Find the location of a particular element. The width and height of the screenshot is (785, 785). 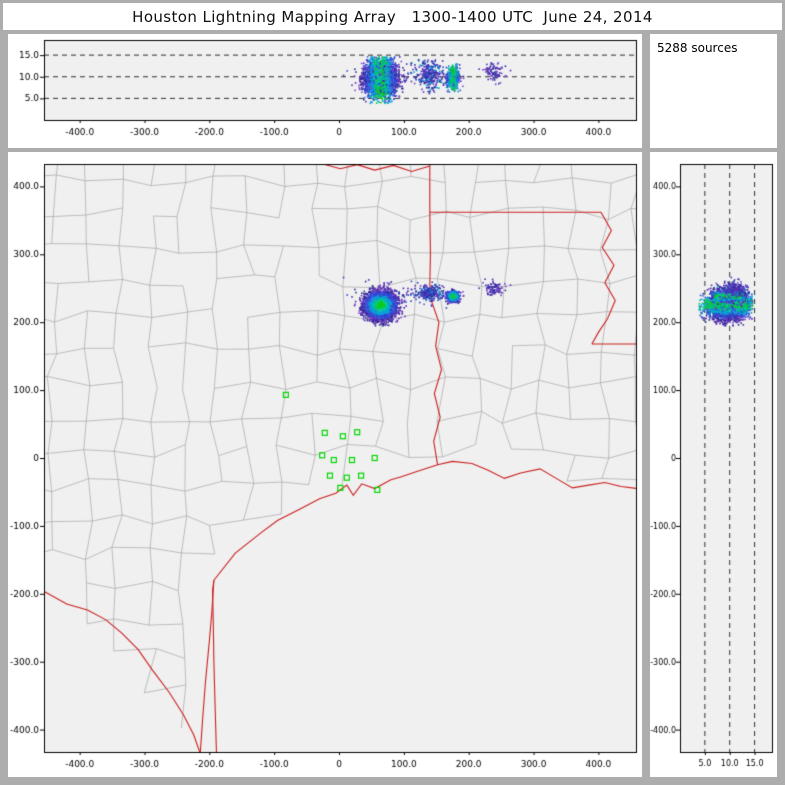

altitude-vs-eastwest-canvas is located at coordinates (325, 91).